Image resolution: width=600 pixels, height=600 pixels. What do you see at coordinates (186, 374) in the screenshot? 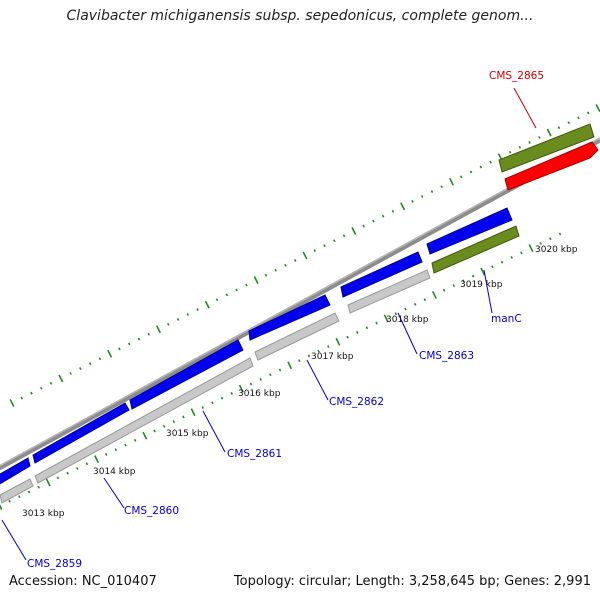
I see `gene-cms-2861-feature` at bounding box center [186, 374].